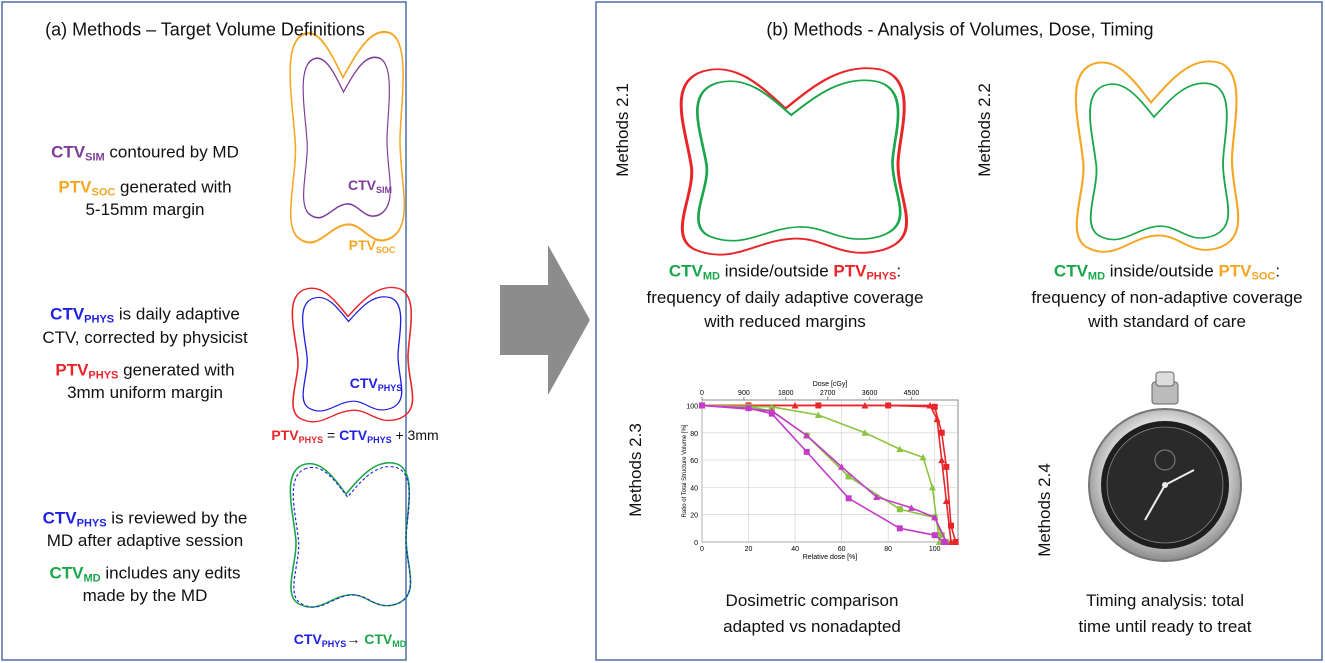  Describe the element at coordinates (694, 516) in the screenshot. I see `y-tick-label: 20` at that location.